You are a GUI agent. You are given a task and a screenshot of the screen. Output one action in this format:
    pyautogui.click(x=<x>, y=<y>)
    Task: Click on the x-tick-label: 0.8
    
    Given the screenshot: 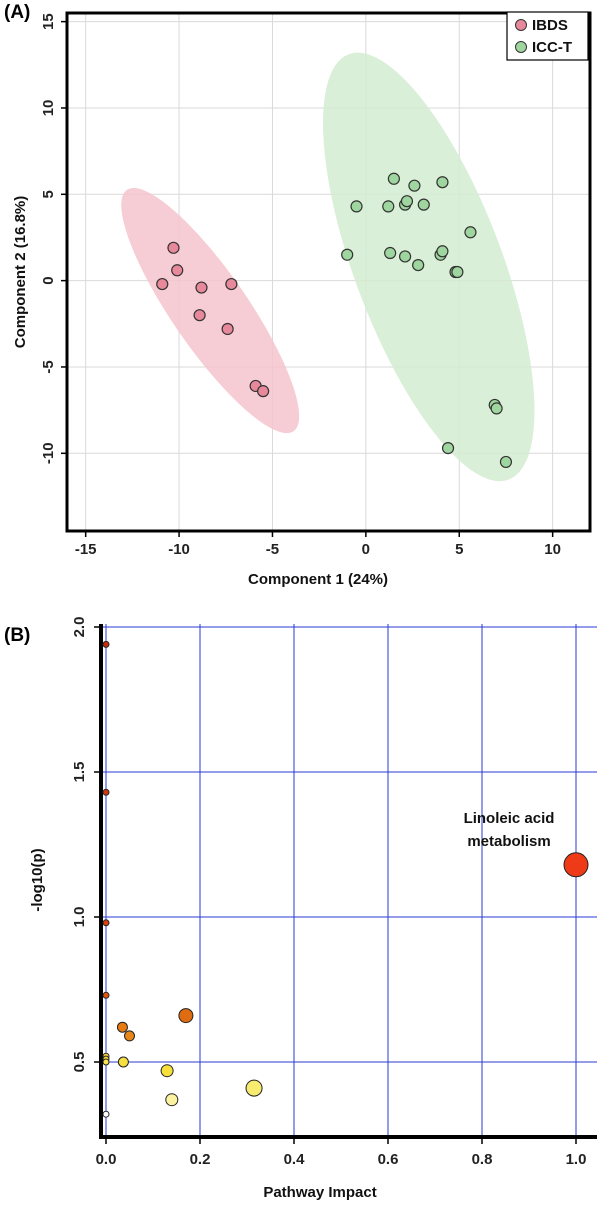 What is the action you would take?
    pyautogui.click(x=482, y=1159)
    